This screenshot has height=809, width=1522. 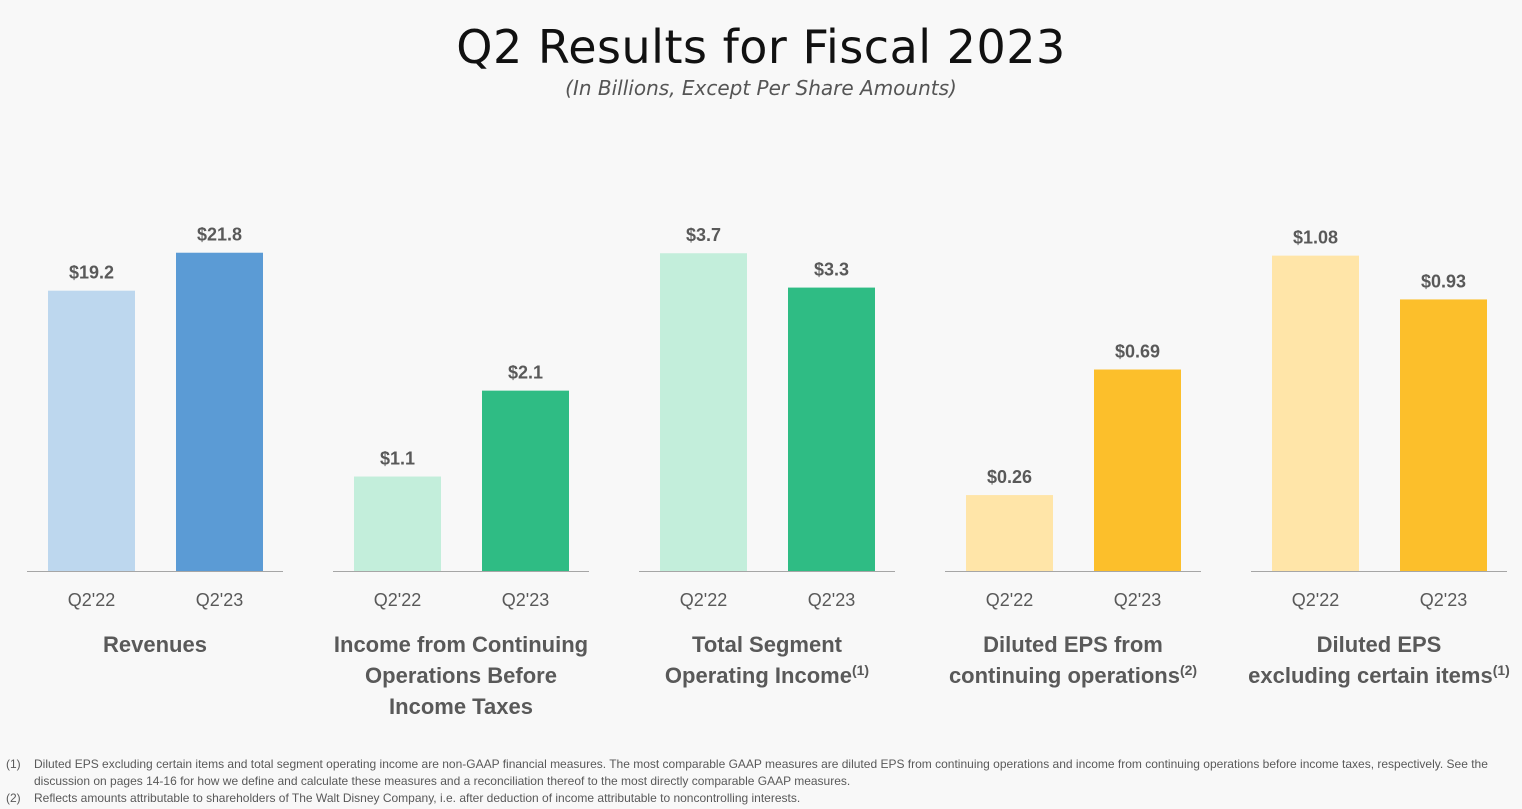 I want to click on chart-title: excluding certain items(1), so click(x=1379, y=675).